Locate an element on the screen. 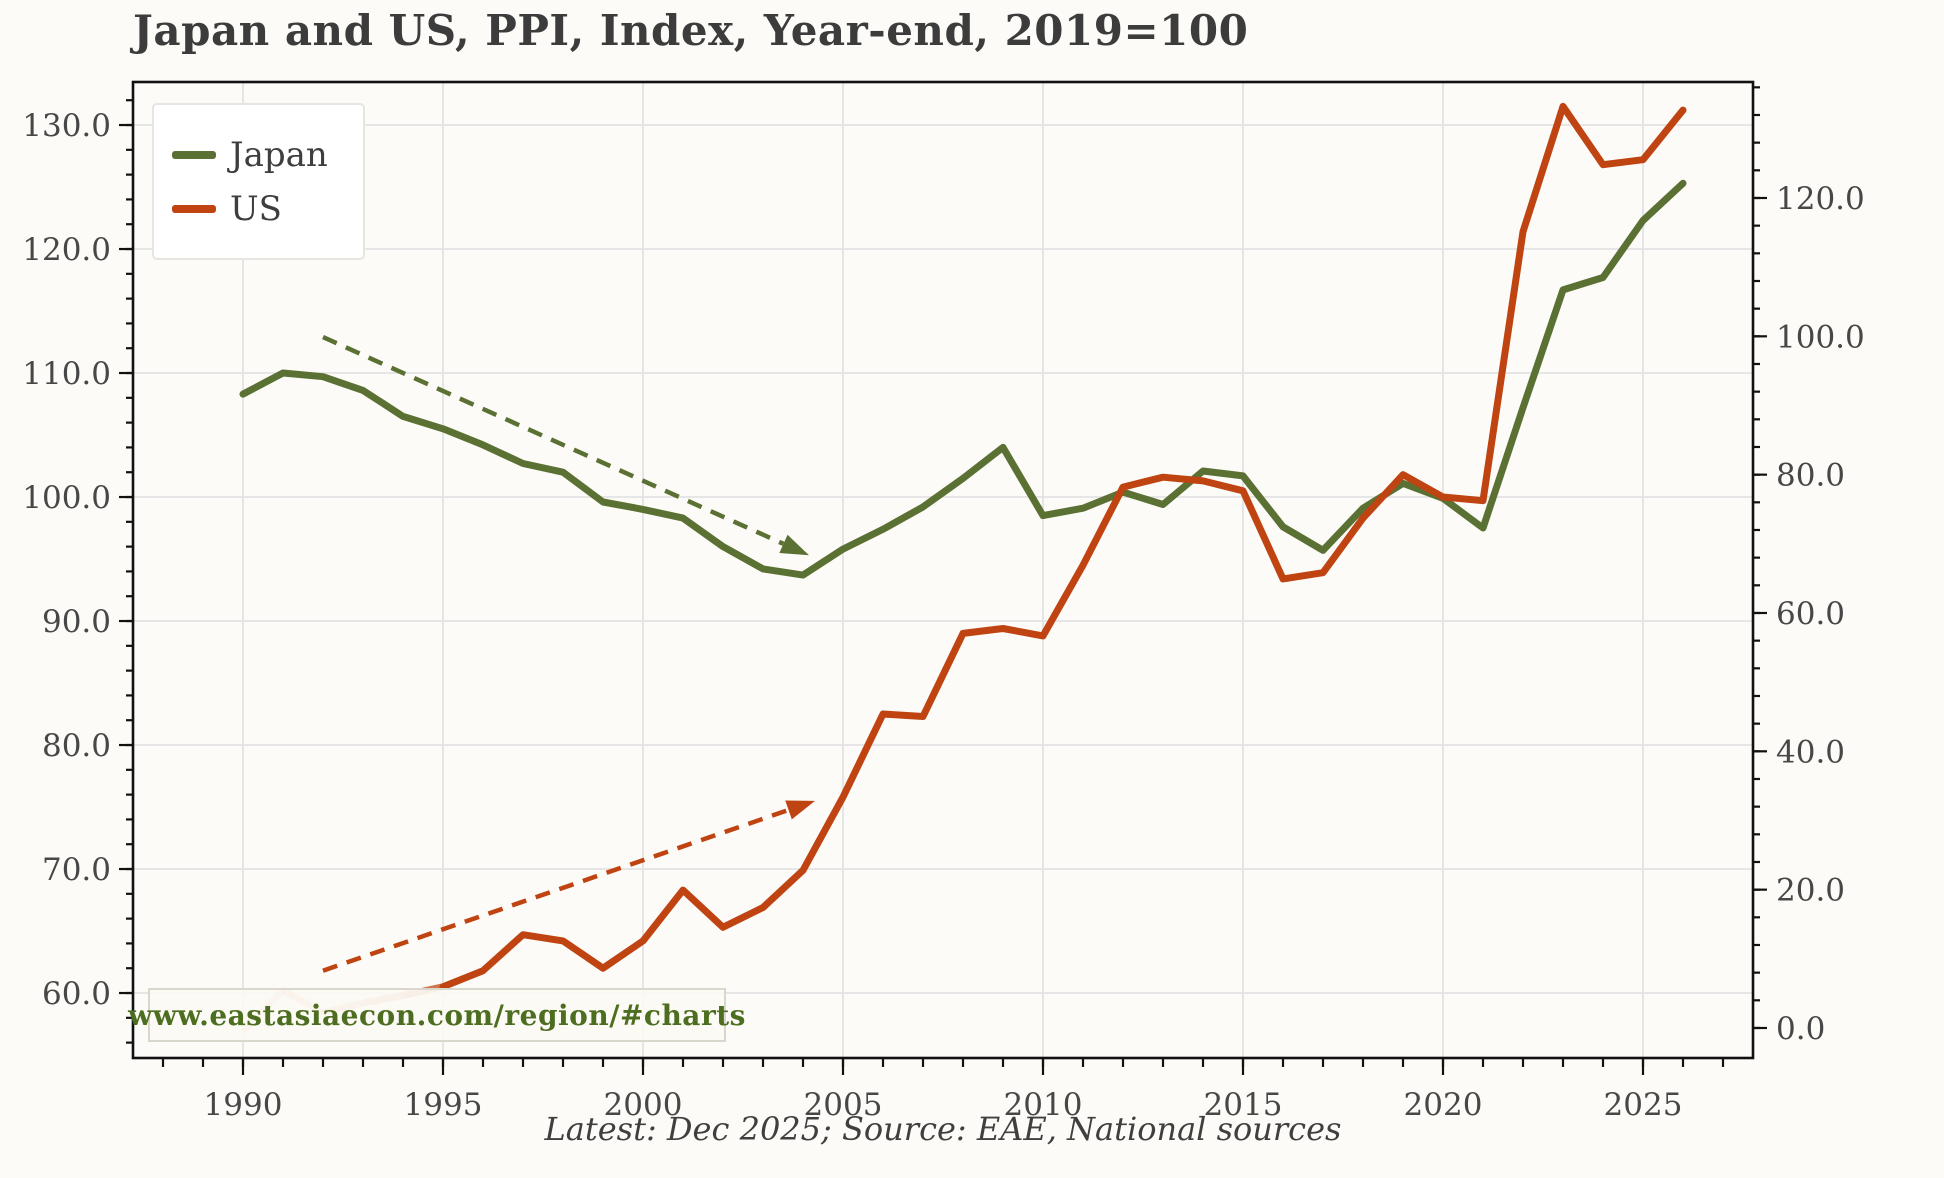  y-left-tick-label: 80.0 is located at coordinates (76, 746).